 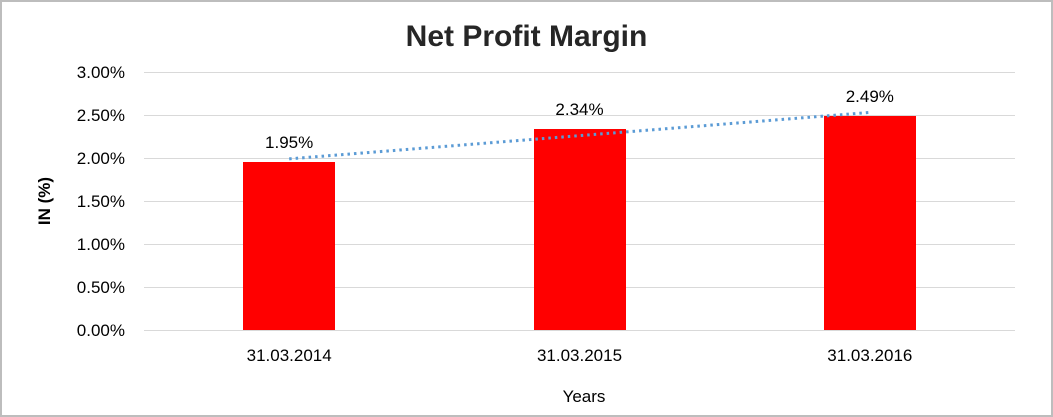 I want to click on y-axis-tick-label: 3.00%, so click(x=100, y=72).